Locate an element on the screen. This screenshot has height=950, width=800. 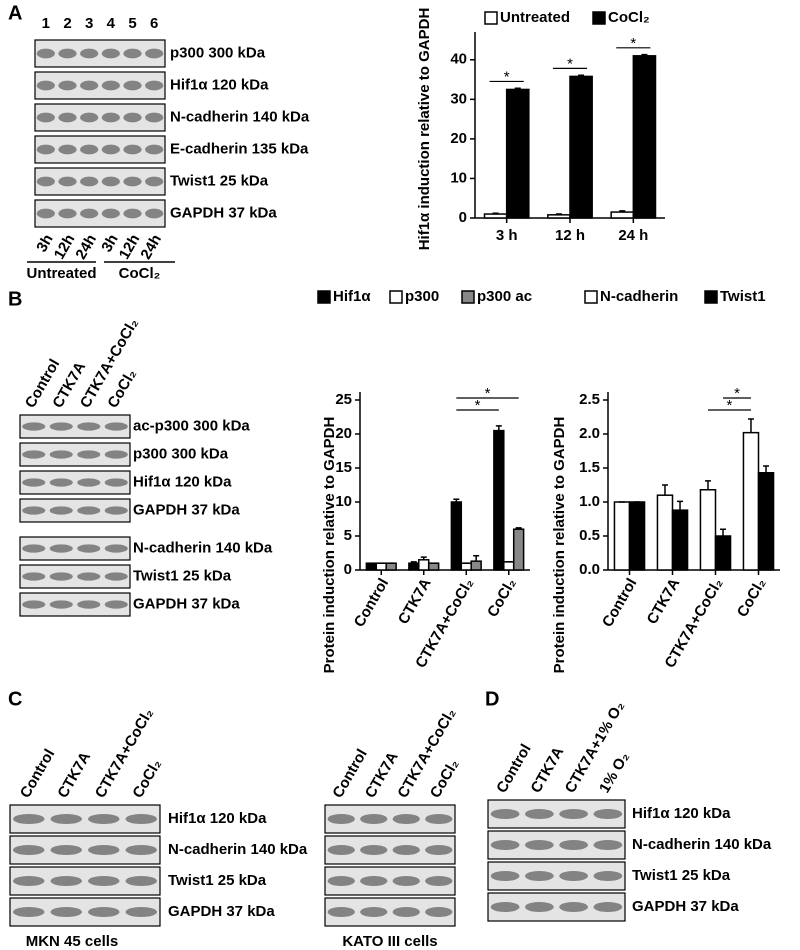
y-tick-label: 0 is located at coordinates (348, 569).